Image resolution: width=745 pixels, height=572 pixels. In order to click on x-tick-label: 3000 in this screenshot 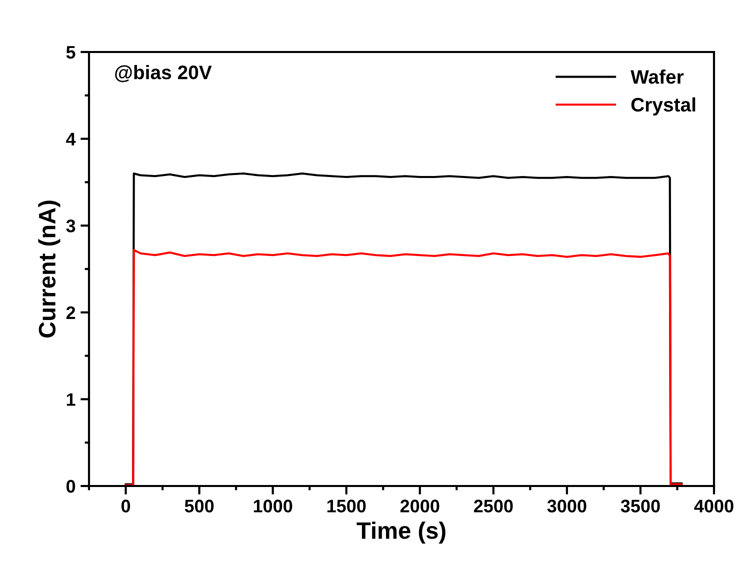, I will do `click(566, 506)`.